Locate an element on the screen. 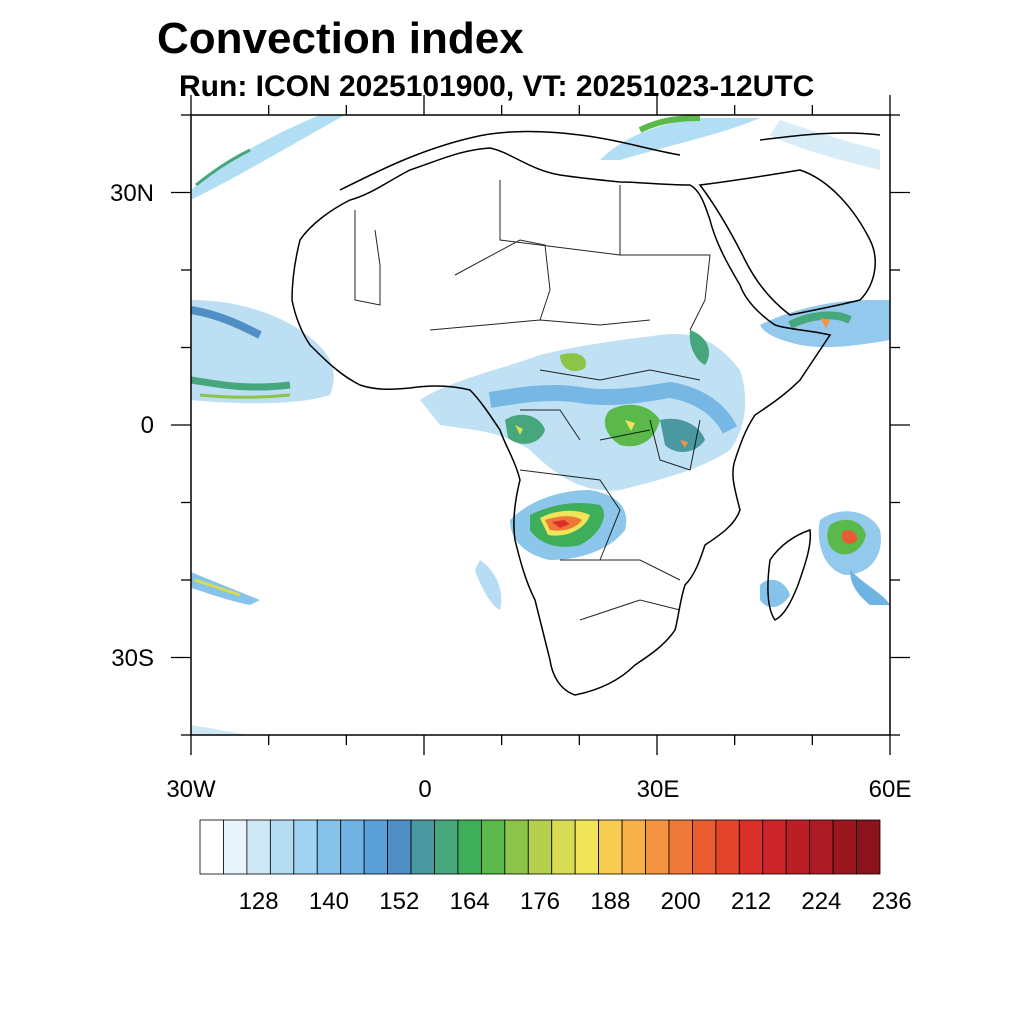 Image resolution: width=1024 pixels, height=1024 pixels. y-label-30s: 30S is located at coordinates (132, 658).